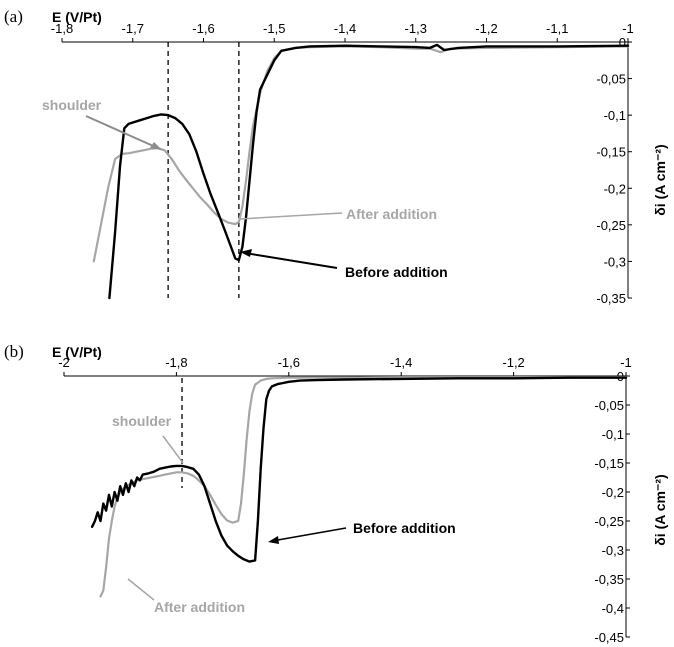 The width and height of the screenshot is (674, 647). I want to click on panel-b-shoulder-annotation: shoulder, so click(142, 421).